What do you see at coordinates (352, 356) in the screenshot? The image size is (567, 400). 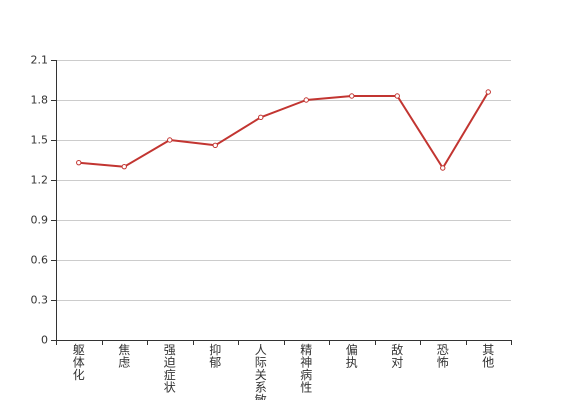 I see `x-tick-label: 偏执` at bounding box center [352, 356].